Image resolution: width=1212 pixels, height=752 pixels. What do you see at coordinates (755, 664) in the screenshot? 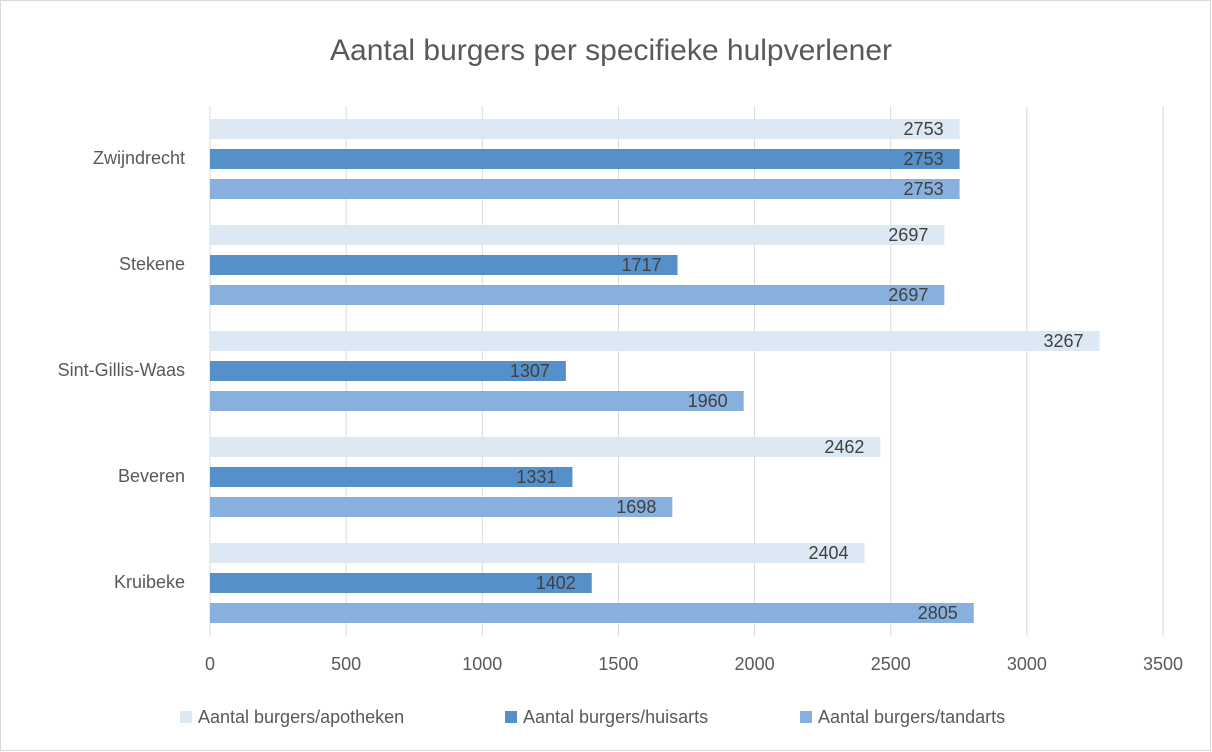
I see `x-tick-label: 2000` at bounding box center [755, 664].